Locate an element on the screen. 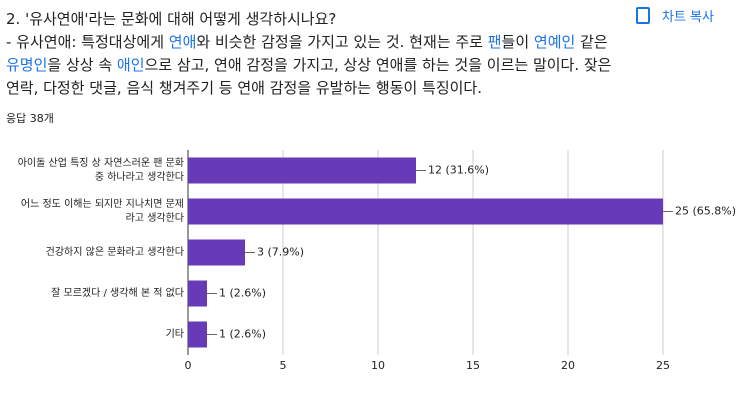 Image resolution: width=744 pixels, height=401 pixels. category-label: 기타 is located at coordinates (174, 334).